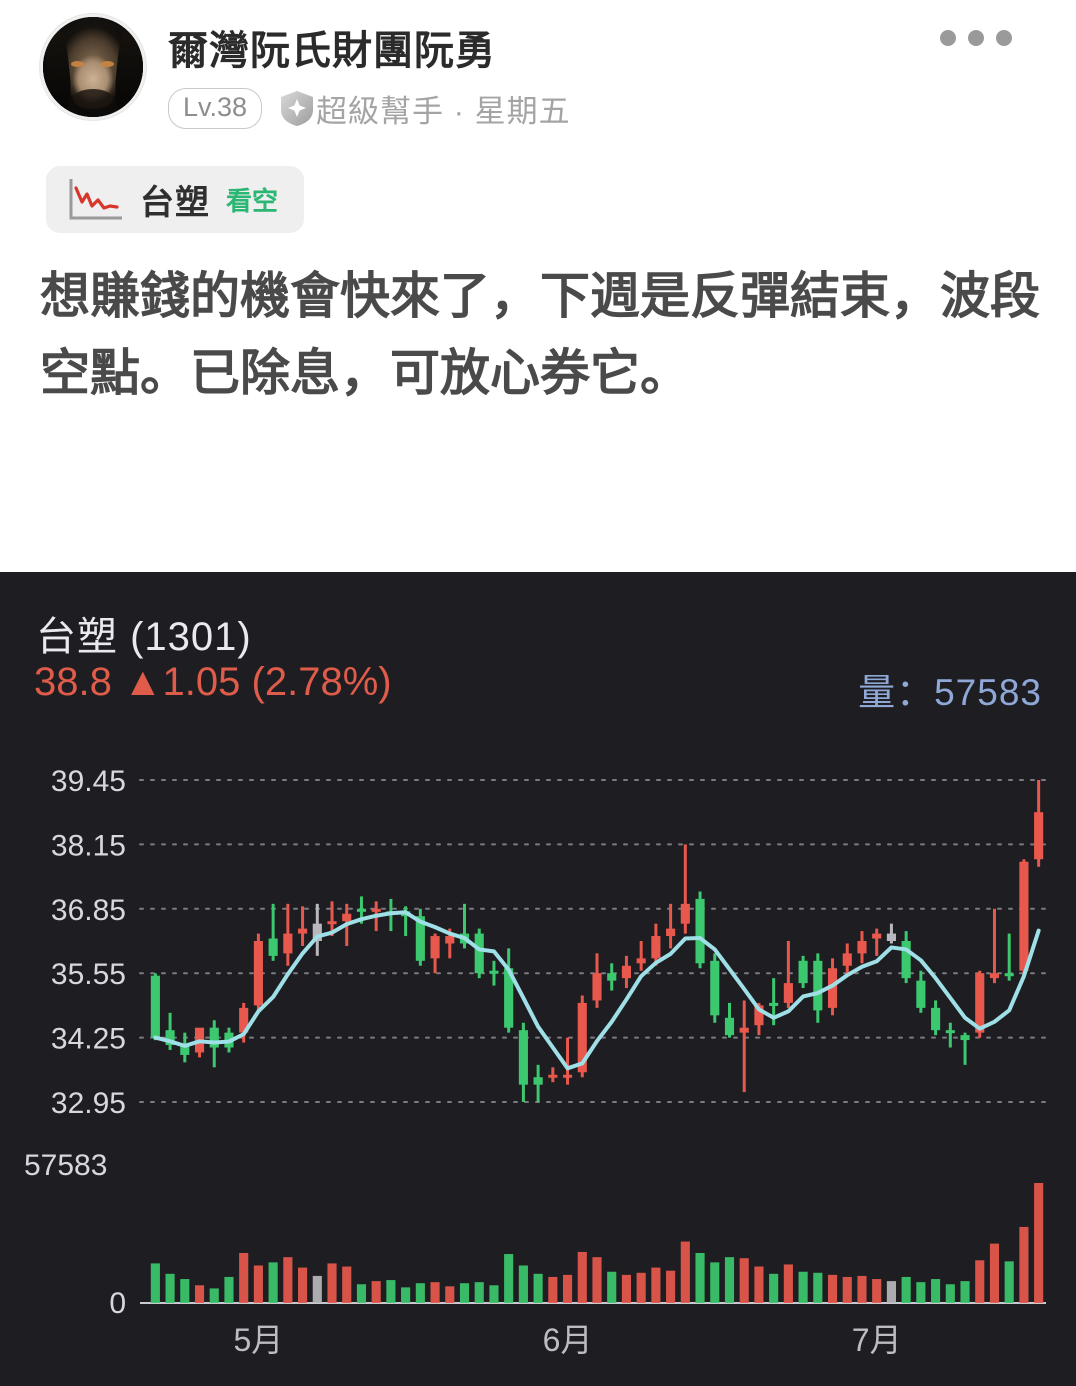 The width and height of the screenshot is (1076, 1386). What do you see at coordinates (88, 1103) in the screenshot?
I see `y-axis-tick: 32.95` at bounding box center [88, 1103].